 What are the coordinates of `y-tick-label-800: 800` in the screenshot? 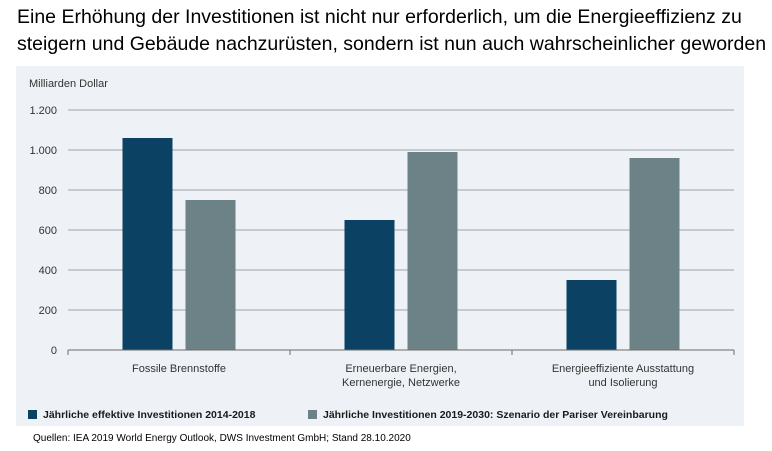 It's located at (48, 191).